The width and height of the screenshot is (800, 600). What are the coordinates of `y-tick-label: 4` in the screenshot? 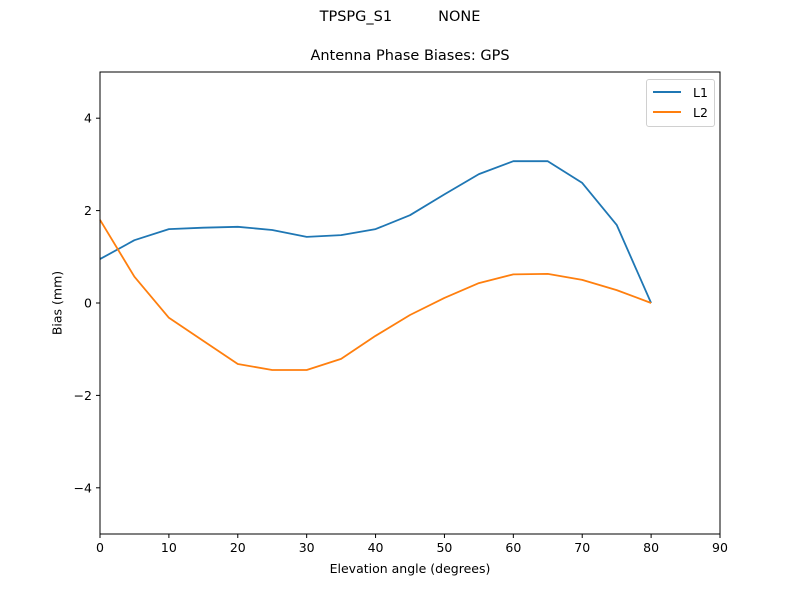 It's located at (88, 118).